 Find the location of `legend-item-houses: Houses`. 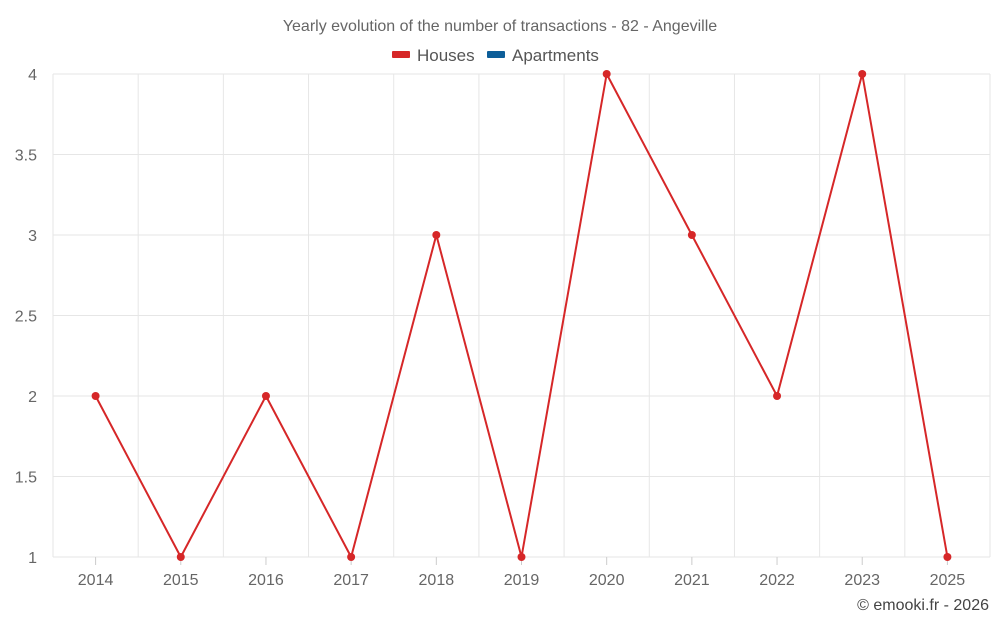

legend-item-houses: Houses is located at coordinates (433, 55).